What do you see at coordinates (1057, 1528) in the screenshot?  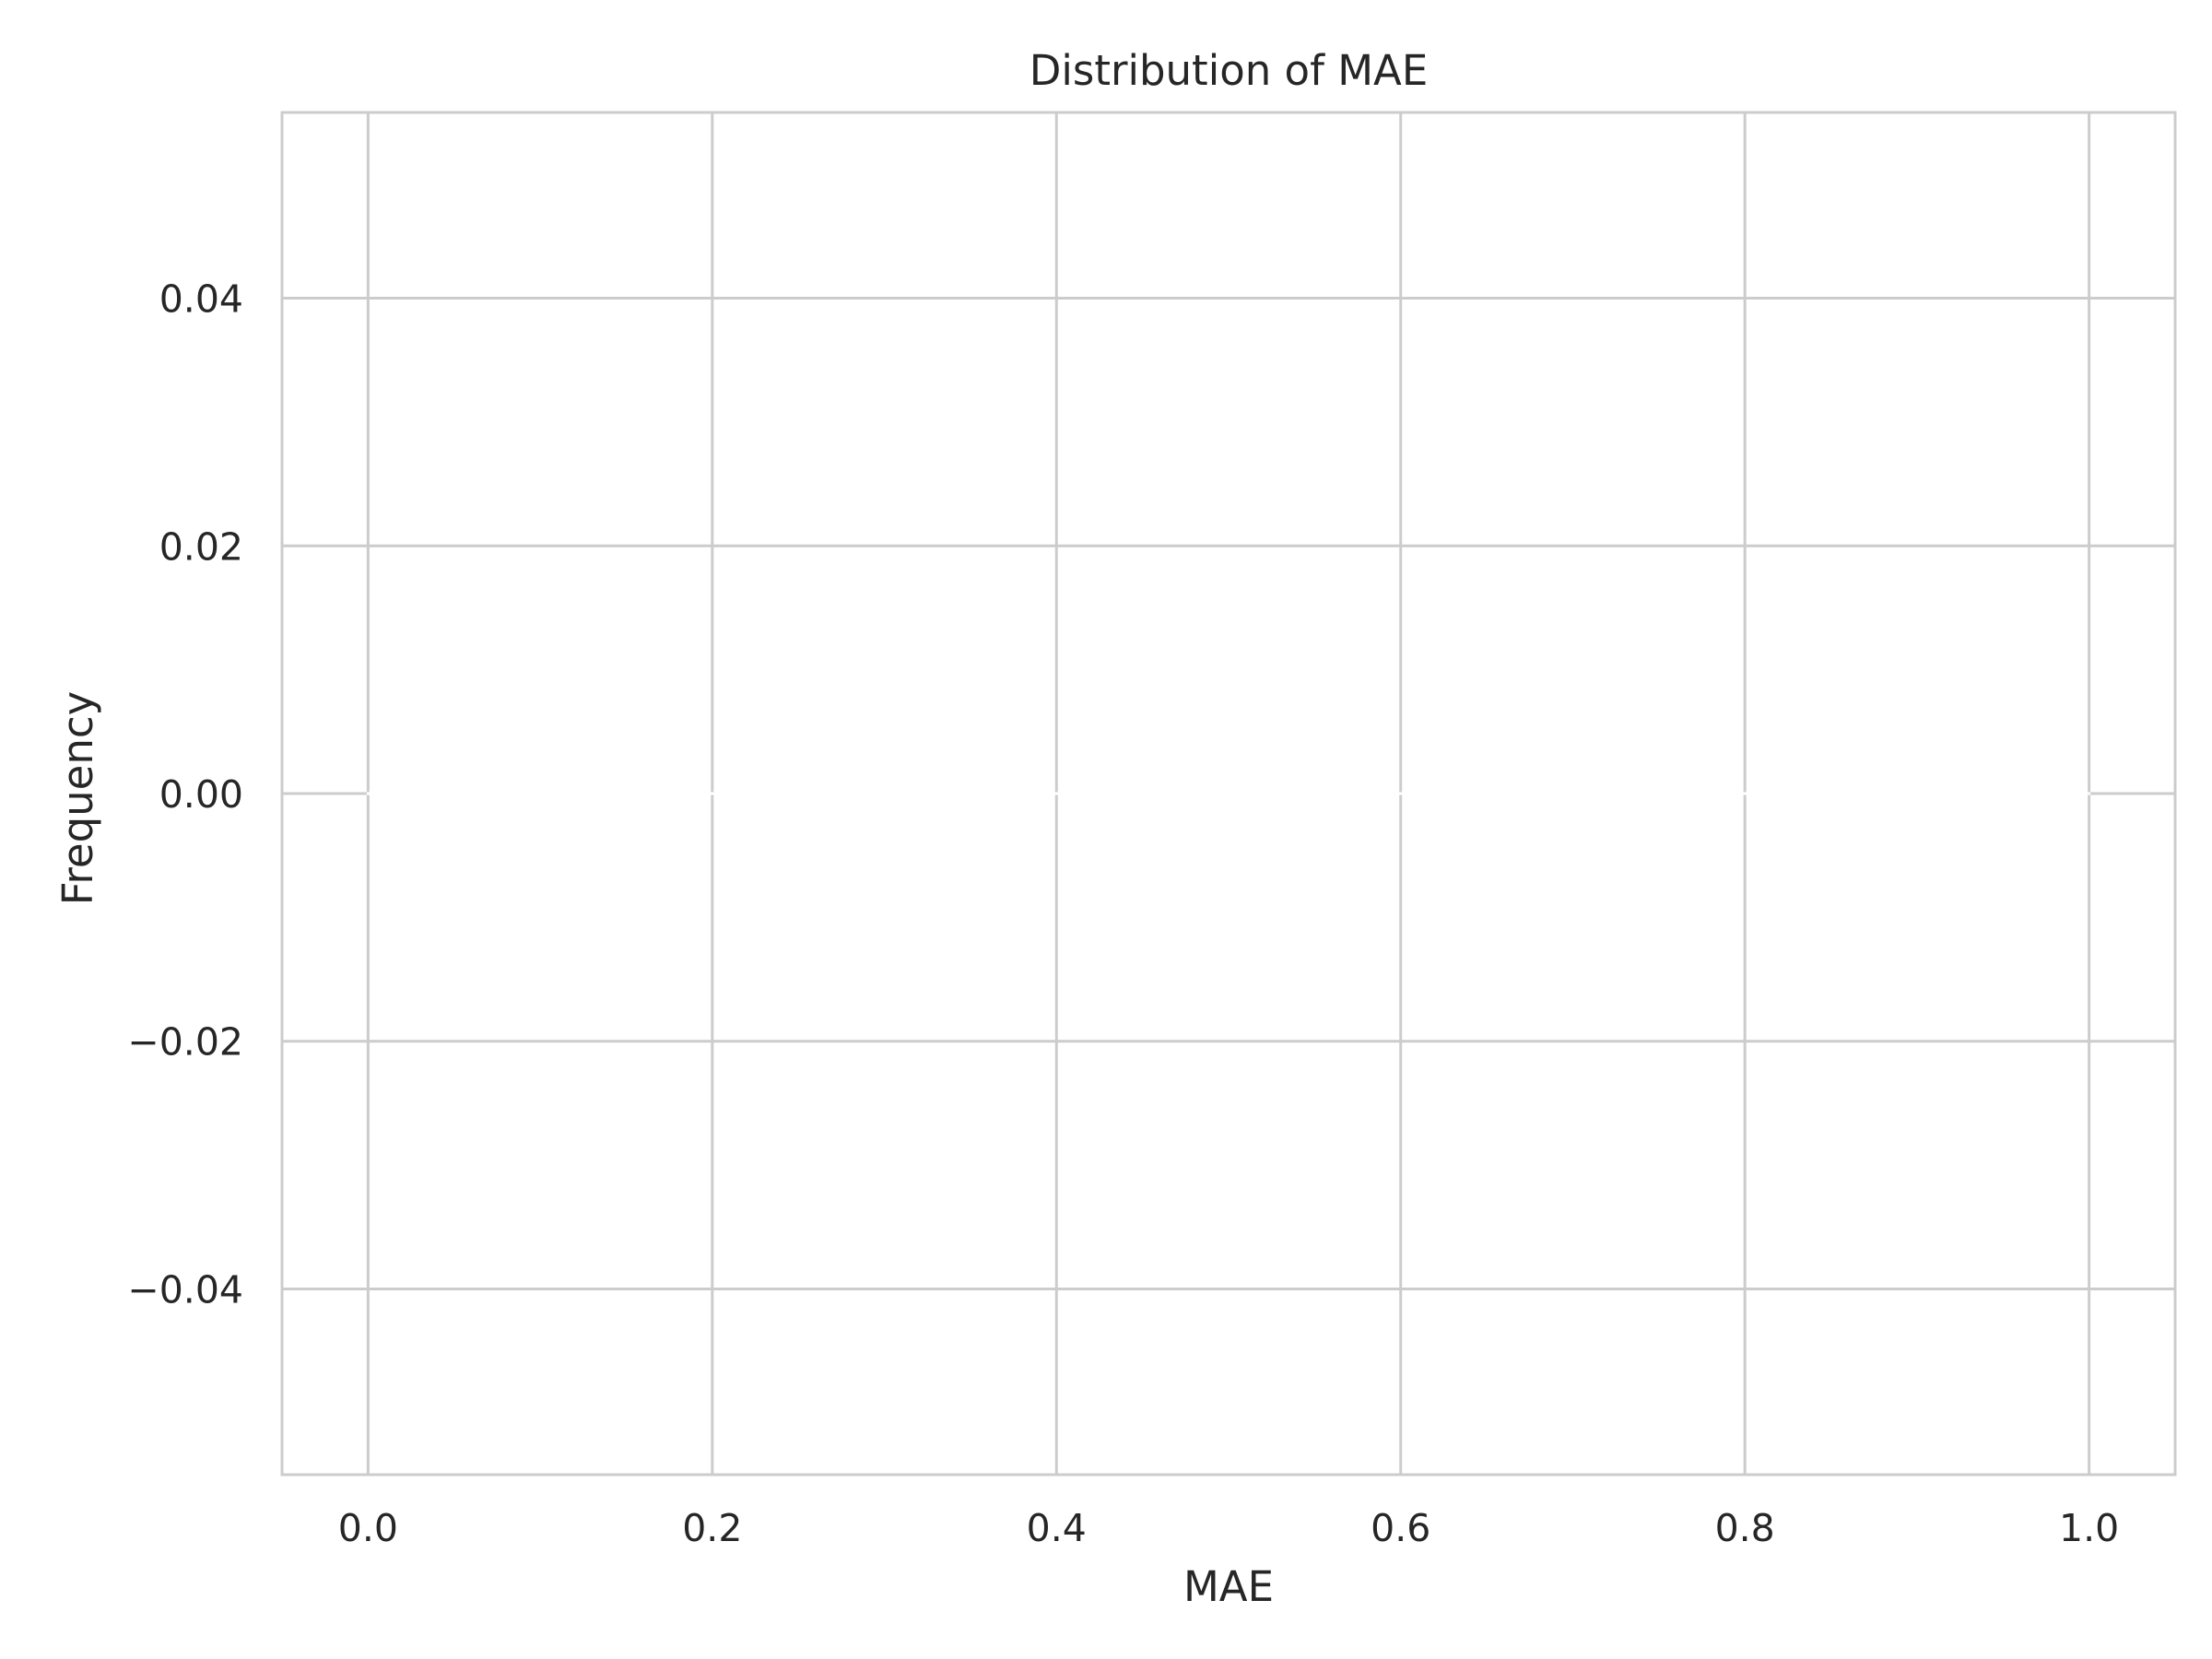 I see `x-tick-label: 0.4` at bounding box center [1057, 1528].